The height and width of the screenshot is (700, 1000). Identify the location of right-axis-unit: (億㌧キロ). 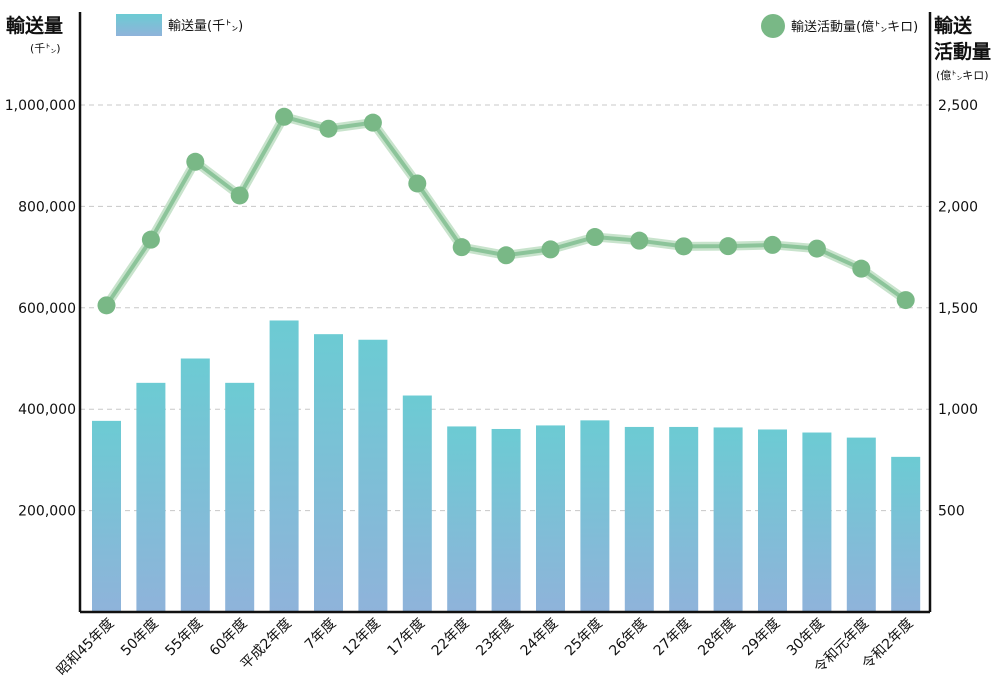
(962, 75).